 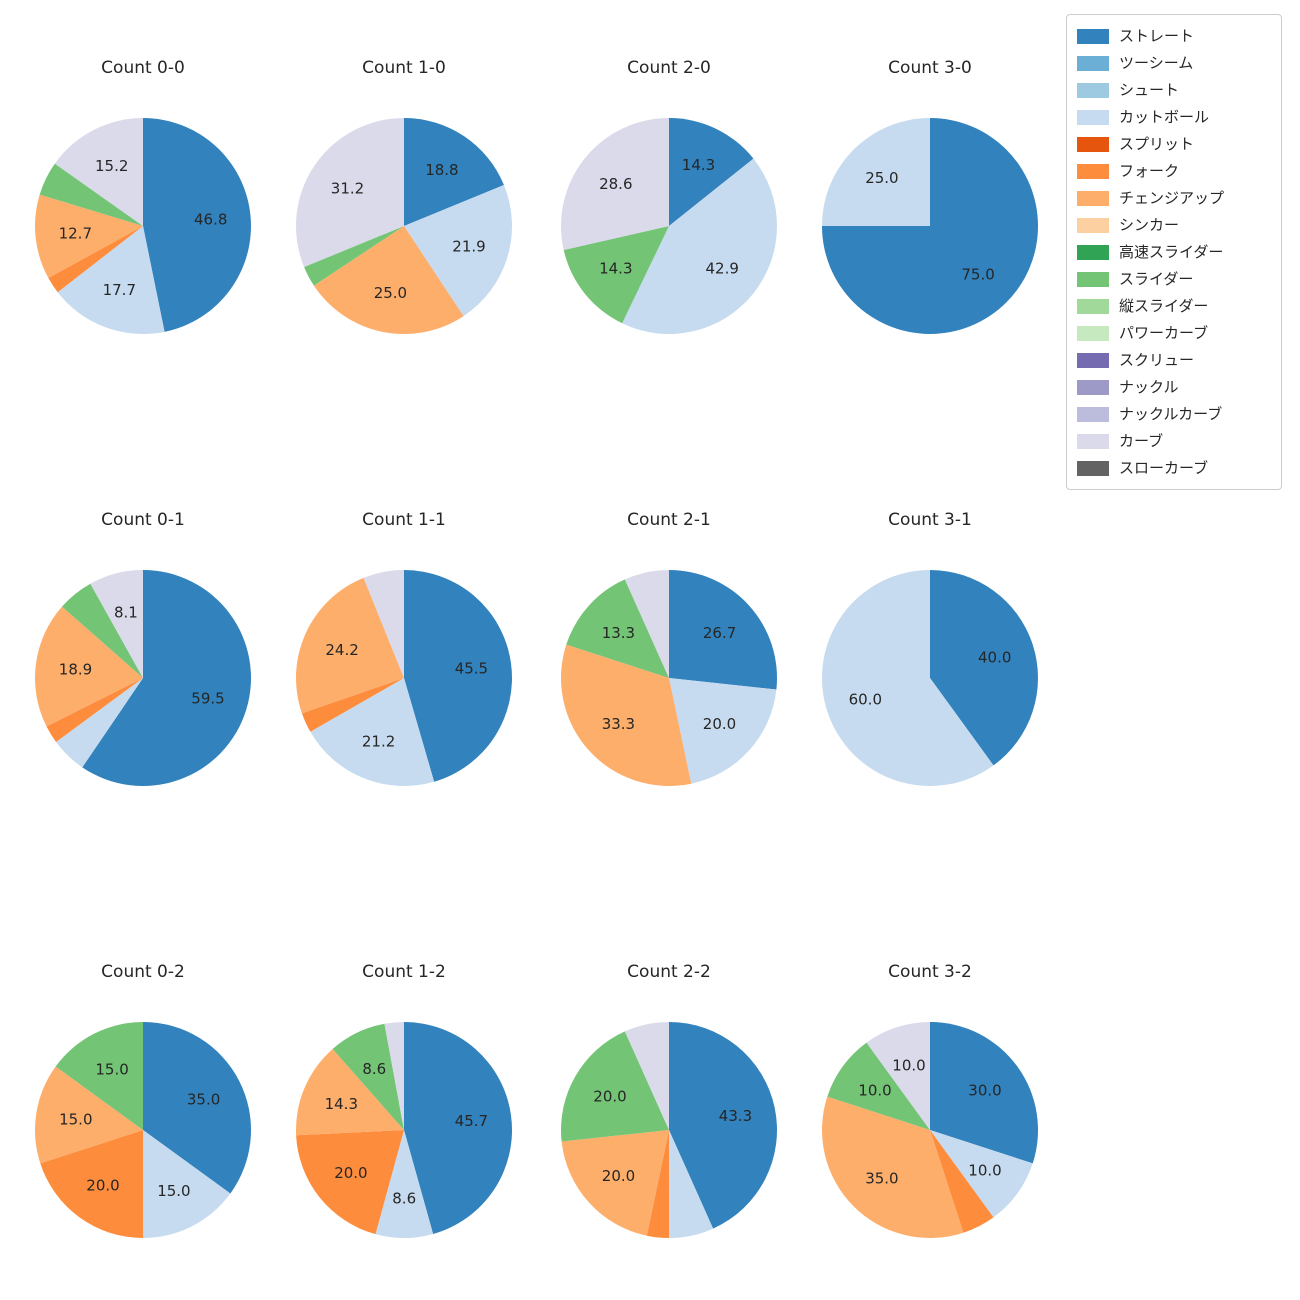 What do you see at coordinates (347, 188) in the screenshot?
I see `pie-slice-label: 31.2` at bounding box center [347, 188].